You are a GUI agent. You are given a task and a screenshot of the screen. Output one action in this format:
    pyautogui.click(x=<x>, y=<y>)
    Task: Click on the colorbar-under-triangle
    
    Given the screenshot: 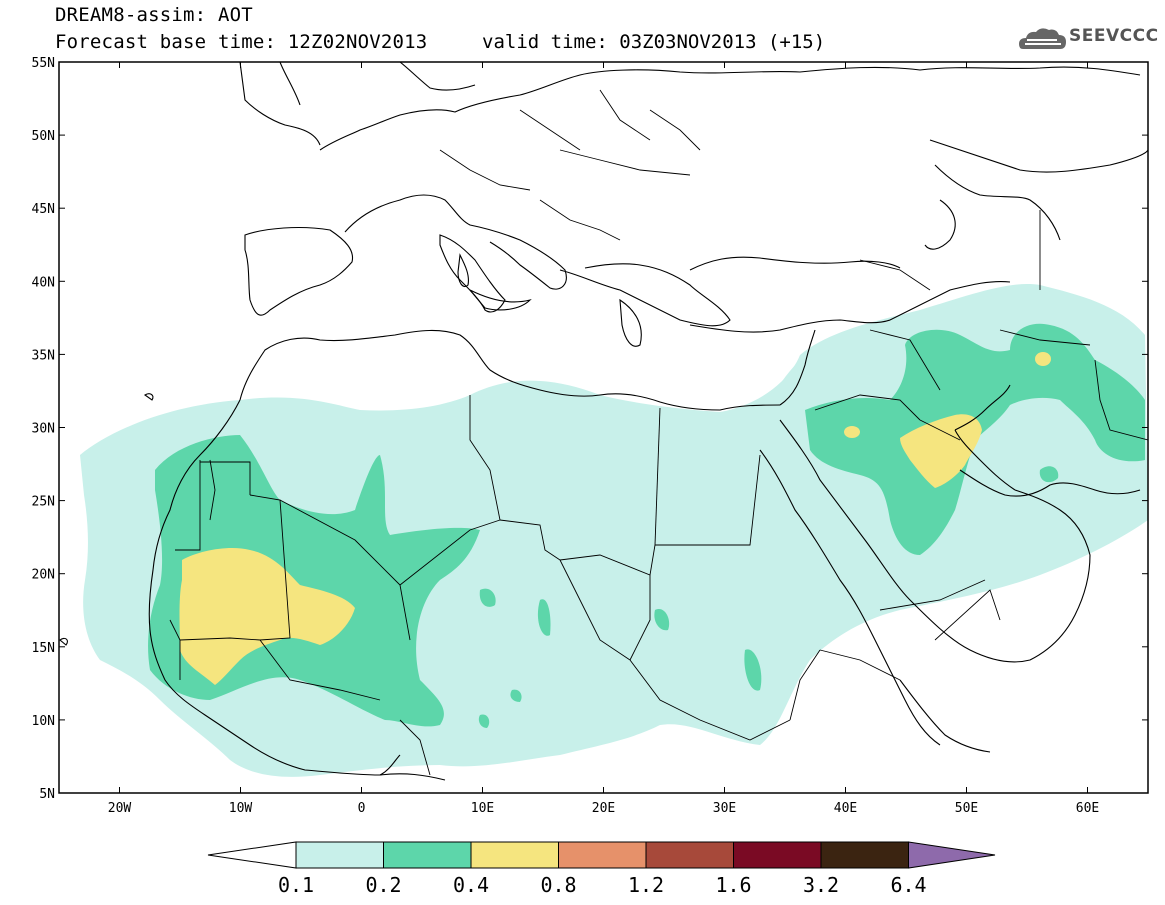 What is the action you would take?
    pyautogui.click(x=252, y=855)
    